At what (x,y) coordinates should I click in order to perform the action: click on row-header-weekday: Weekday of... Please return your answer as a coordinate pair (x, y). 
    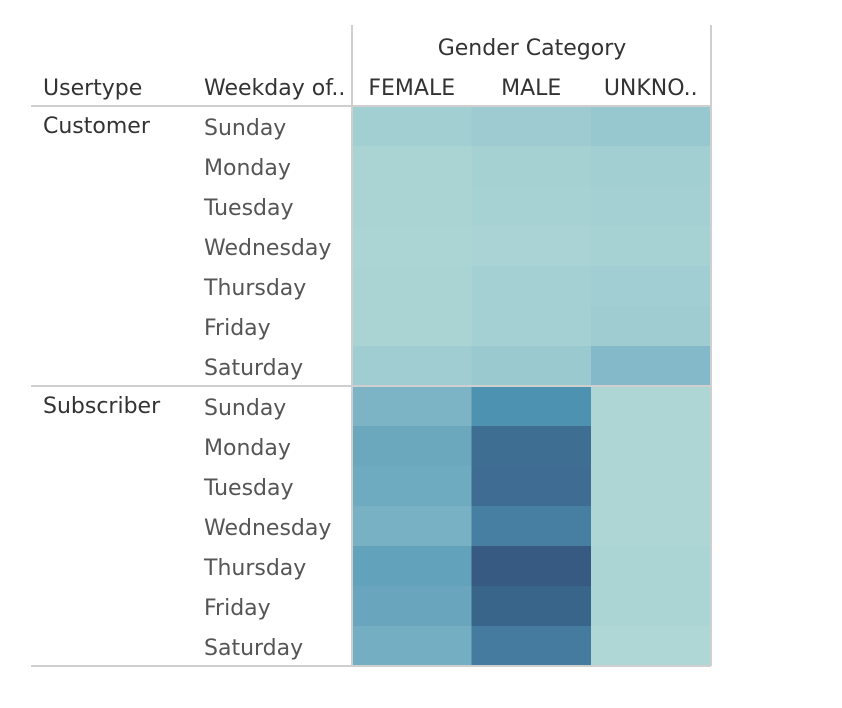
    Looking at the image, I should click on (274, 88).